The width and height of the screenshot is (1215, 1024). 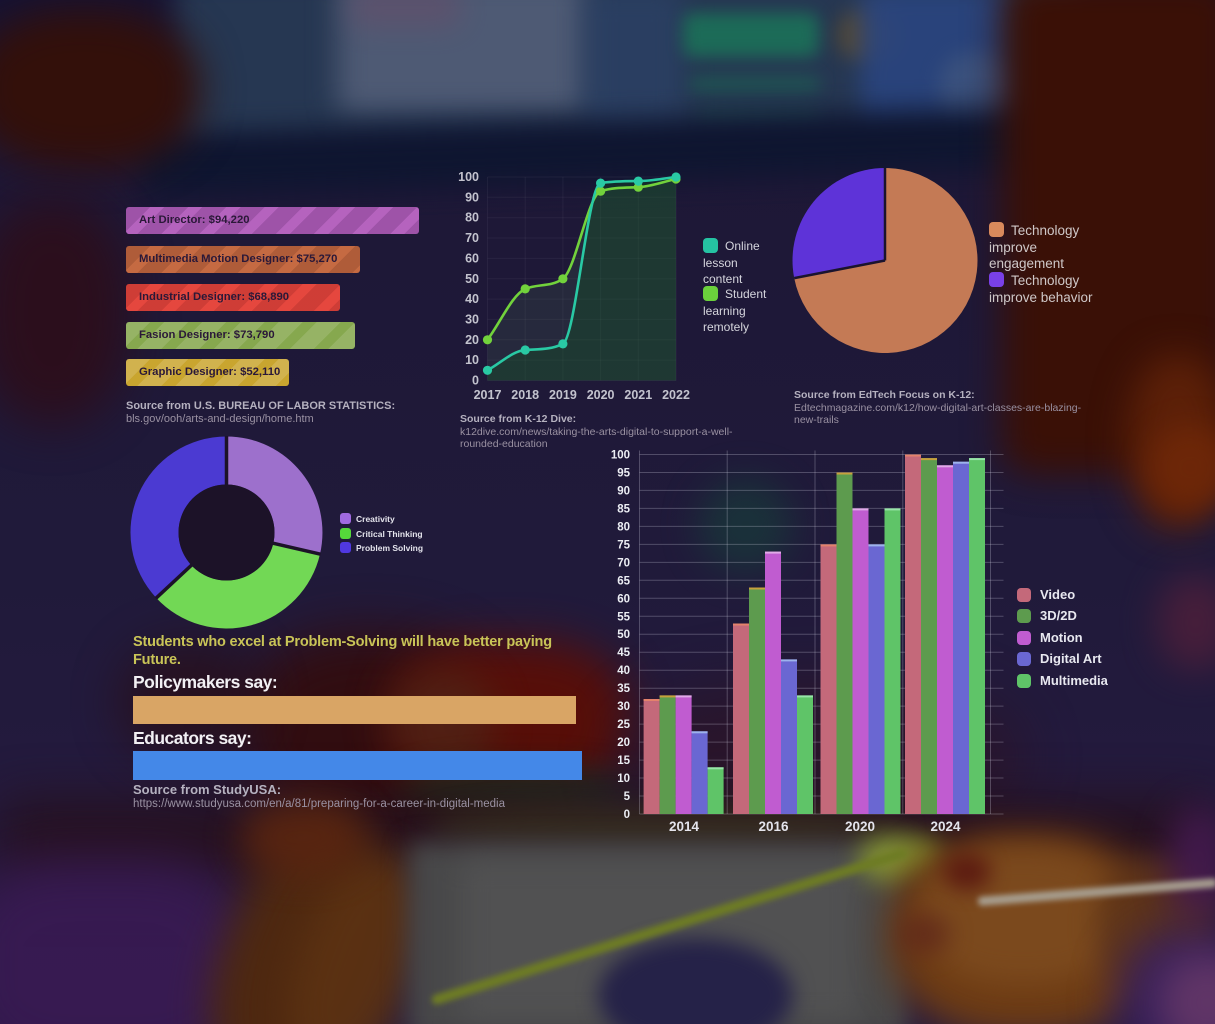 I want to click on svg-text: 15, so click(x=623, y=761).